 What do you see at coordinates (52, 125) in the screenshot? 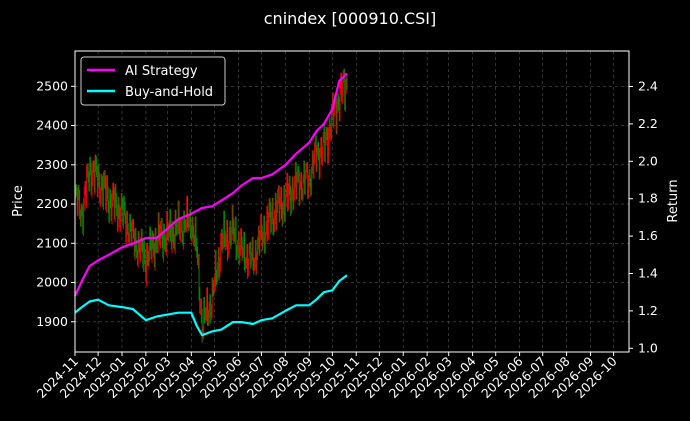
I see `y-tick-label-left: 2400` at bounding box center [52, 125].